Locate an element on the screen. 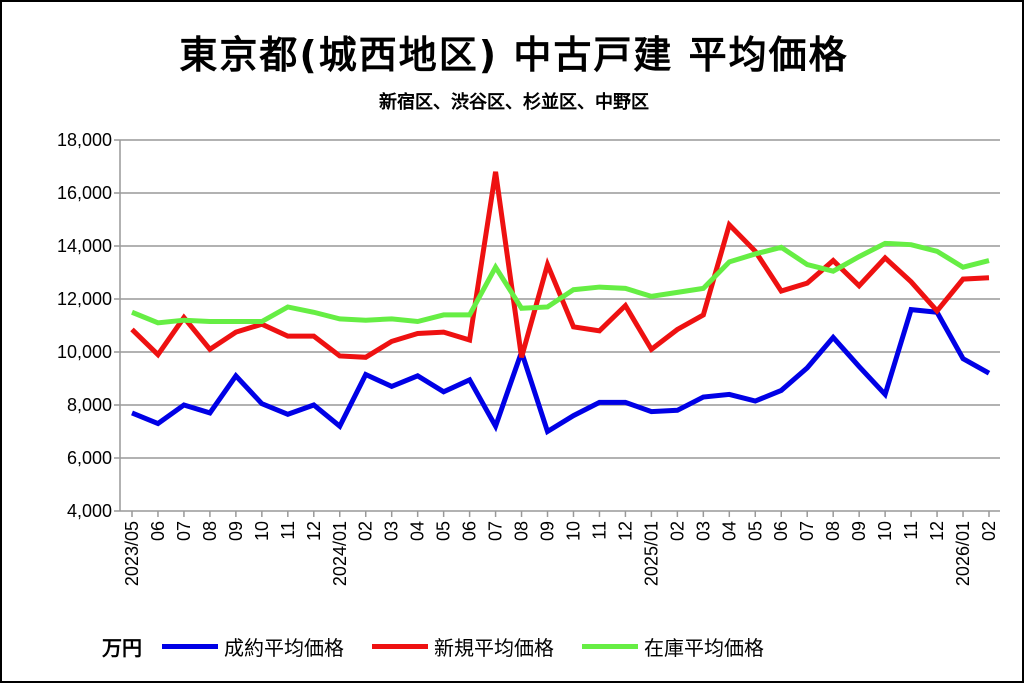  legend-label: 新規平均価格 is located at coordinates (494, 648).